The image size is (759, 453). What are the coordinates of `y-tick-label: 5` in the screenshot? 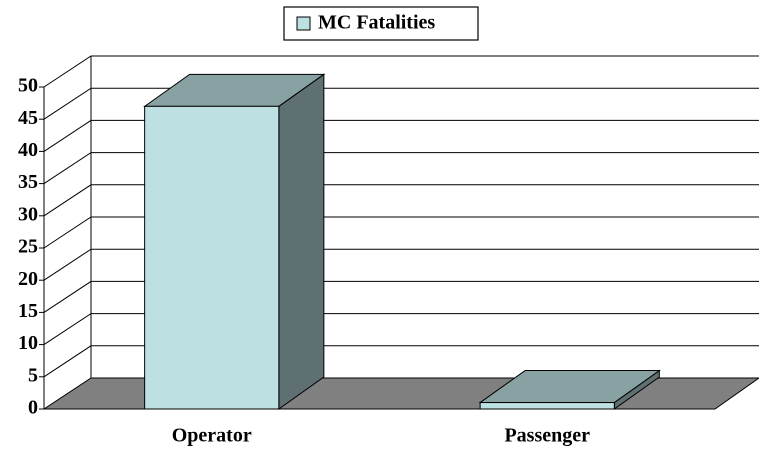 It's located at (33, 375).